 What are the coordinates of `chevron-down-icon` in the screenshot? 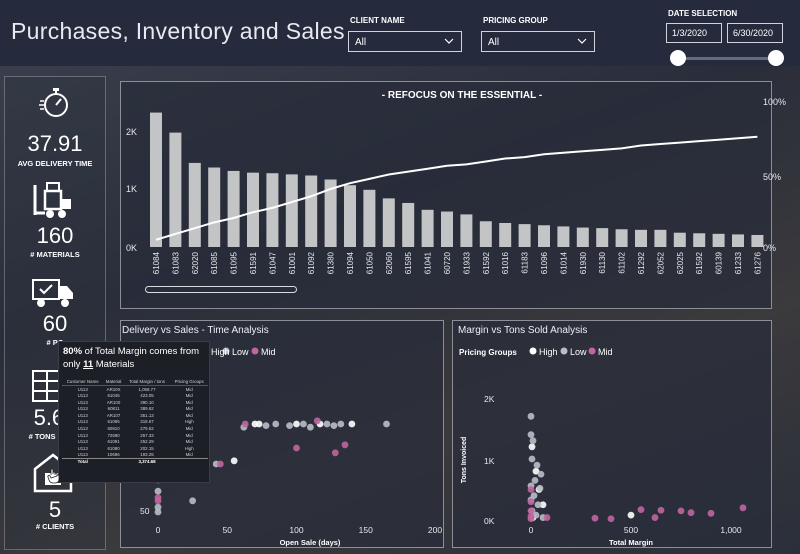 It's located at (582, 41).